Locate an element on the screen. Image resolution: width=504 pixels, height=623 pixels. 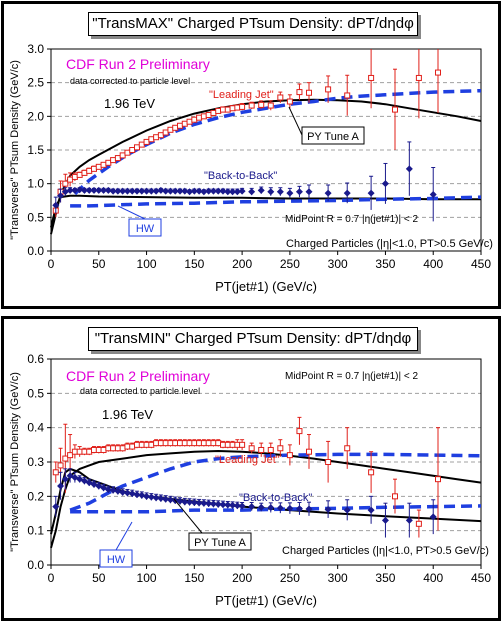
transmin-hw-label-arrow is located at coordinates (124, 536).